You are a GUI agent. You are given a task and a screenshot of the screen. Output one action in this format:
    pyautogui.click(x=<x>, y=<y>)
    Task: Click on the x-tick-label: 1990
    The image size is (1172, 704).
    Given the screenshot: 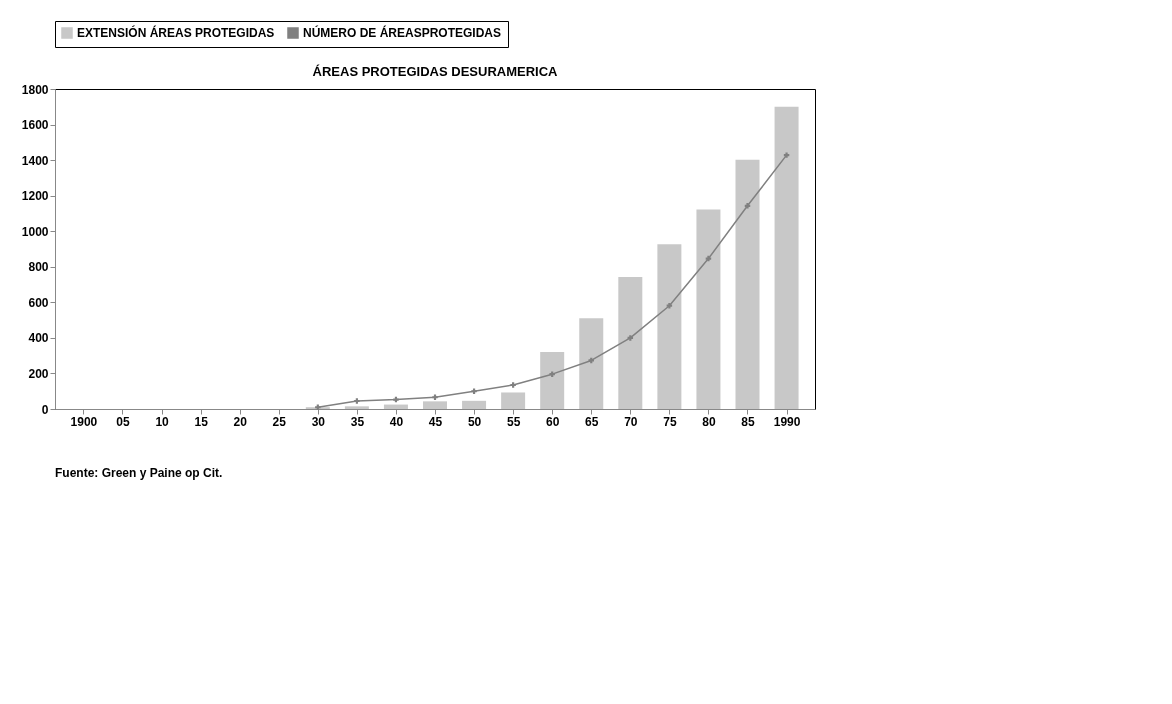 What is the action you would take?
    pyautogui.click(x=787, y=421)
    